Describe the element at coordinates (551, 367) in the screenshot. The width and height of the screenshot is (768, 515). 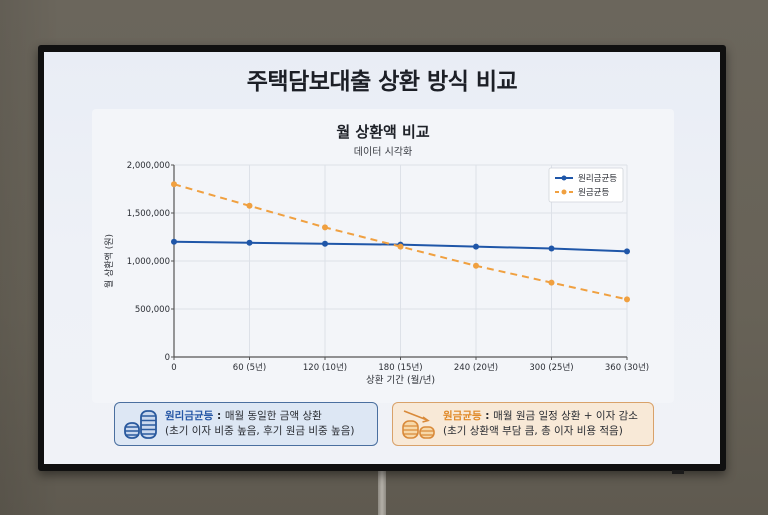
I see `x-tick-label: 300 (25년)` at that location.